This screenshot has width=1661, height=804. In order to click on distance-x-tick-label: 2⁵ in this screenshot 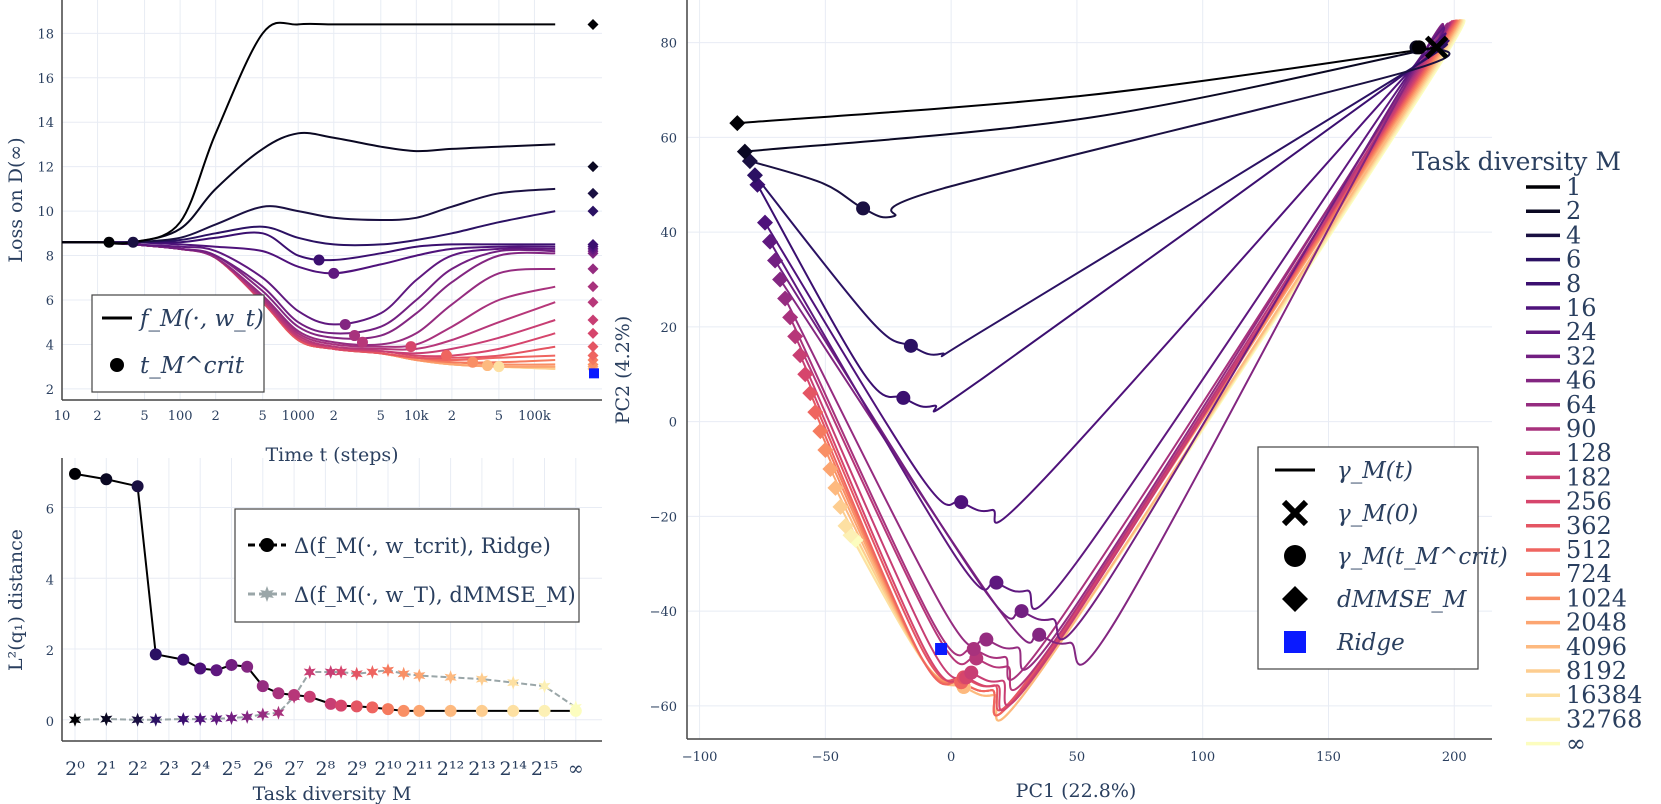, I will do `click(232, 769)`.